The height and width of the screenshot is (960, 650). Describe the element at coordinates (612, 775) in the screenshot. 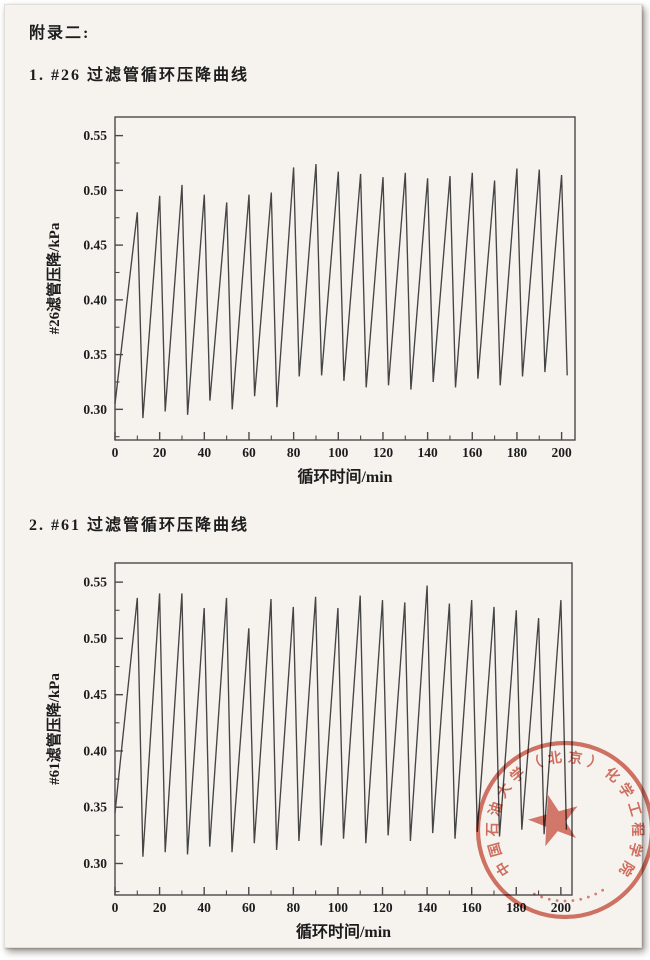

I see `stamp-ring-text-char: 化` at that location.